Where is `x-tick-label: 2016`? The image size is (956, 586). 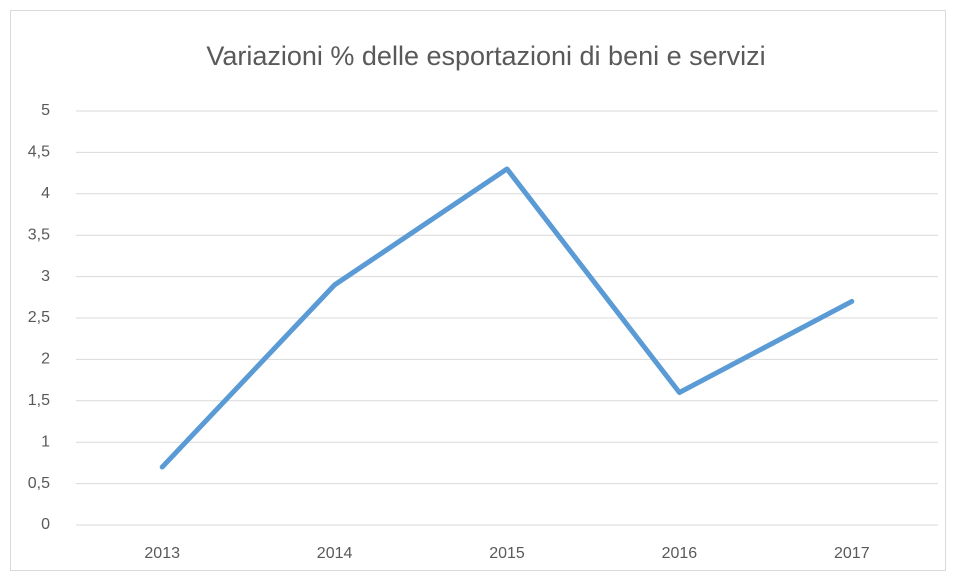
x-tick-label: 2016 is located at coordinates (680, 553).